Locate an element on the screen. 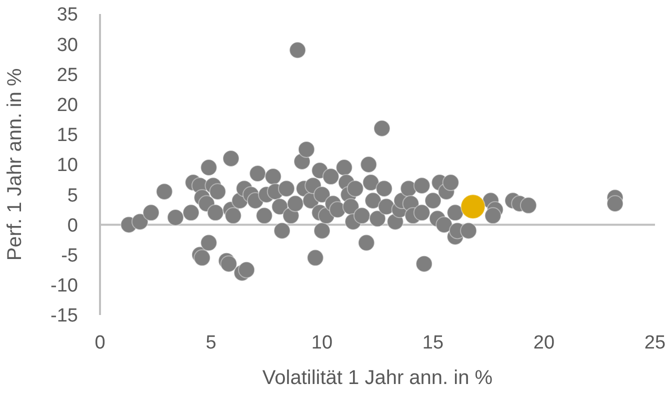  x-tick-label: 25 is located at coordinates (655, 343).